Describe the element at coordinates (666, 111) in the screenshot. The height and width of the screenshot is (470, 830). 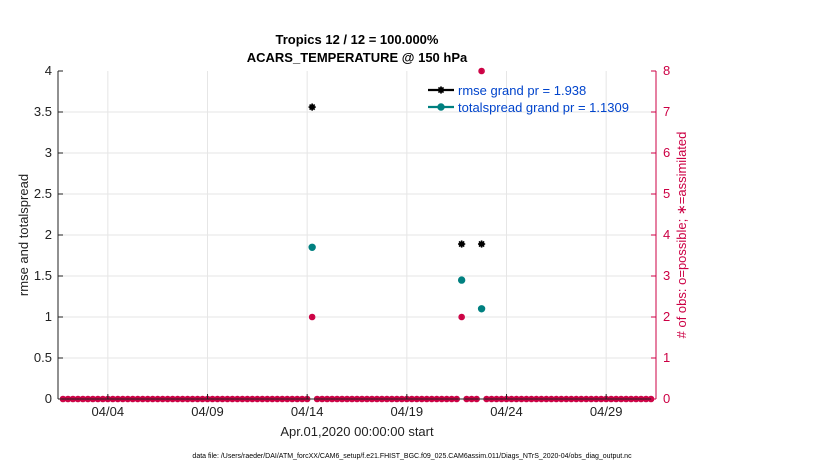
I see `y2-tick-label: 7` at that location.